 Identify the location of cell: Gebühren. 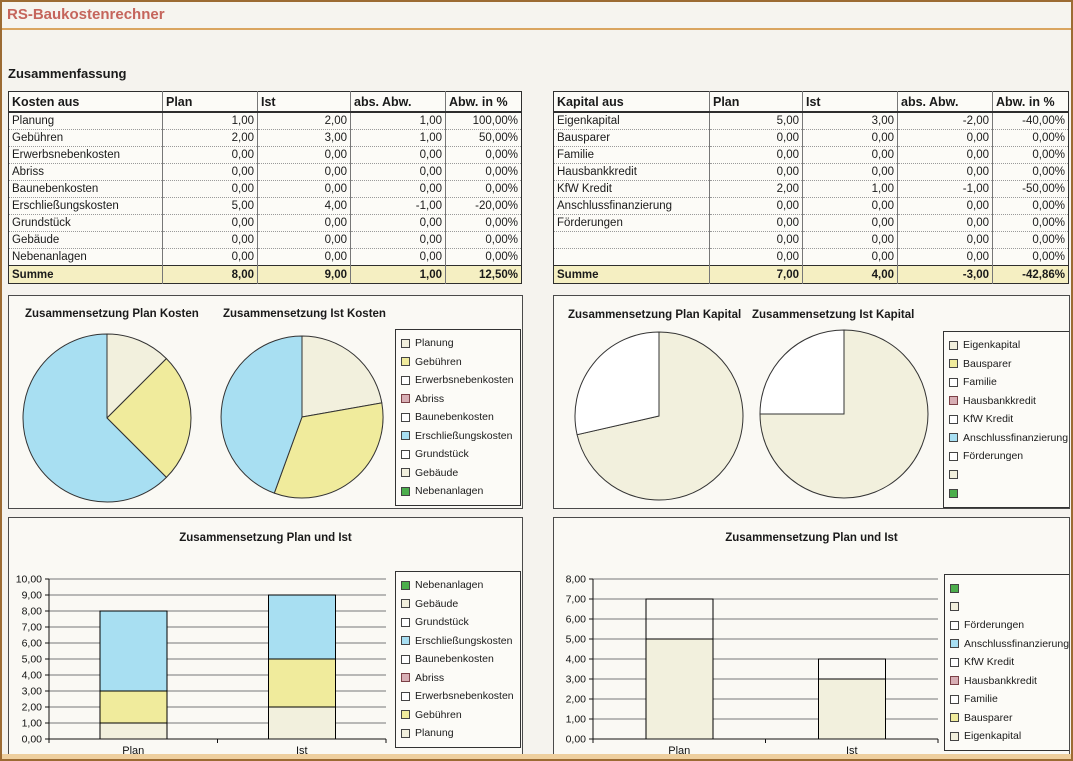
(85, 138).